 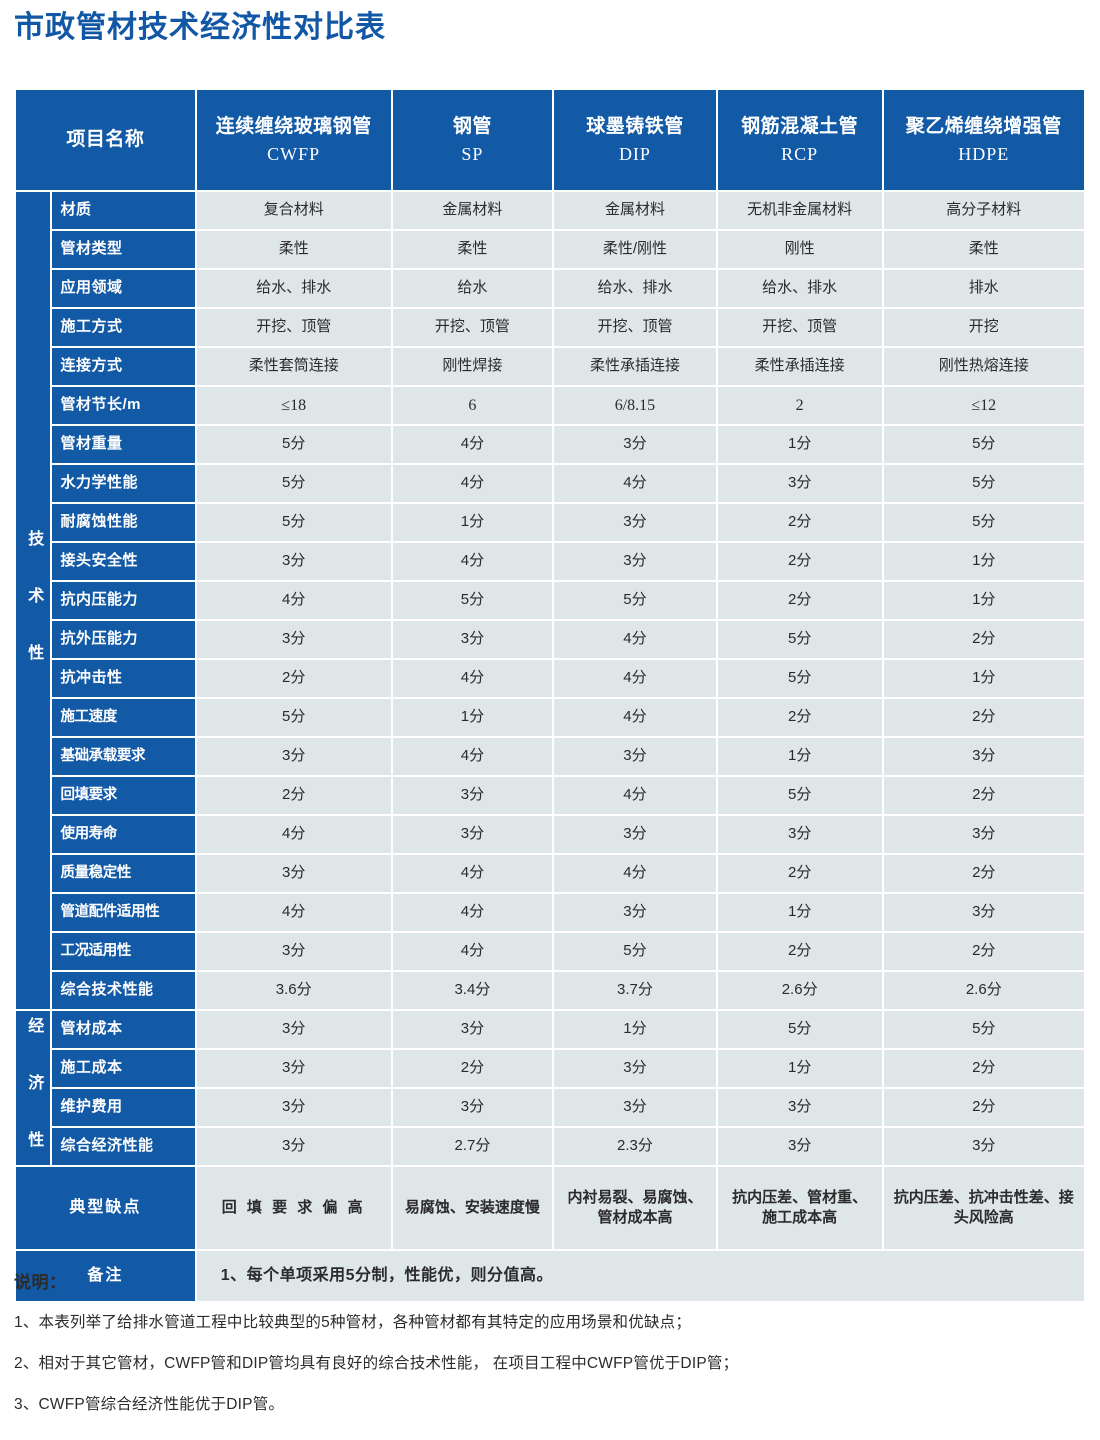 What do you see at coordinates (984, 153) in the screenshot?
I see `header-col-en-4: HDPE` at bounding box center [984, 153].